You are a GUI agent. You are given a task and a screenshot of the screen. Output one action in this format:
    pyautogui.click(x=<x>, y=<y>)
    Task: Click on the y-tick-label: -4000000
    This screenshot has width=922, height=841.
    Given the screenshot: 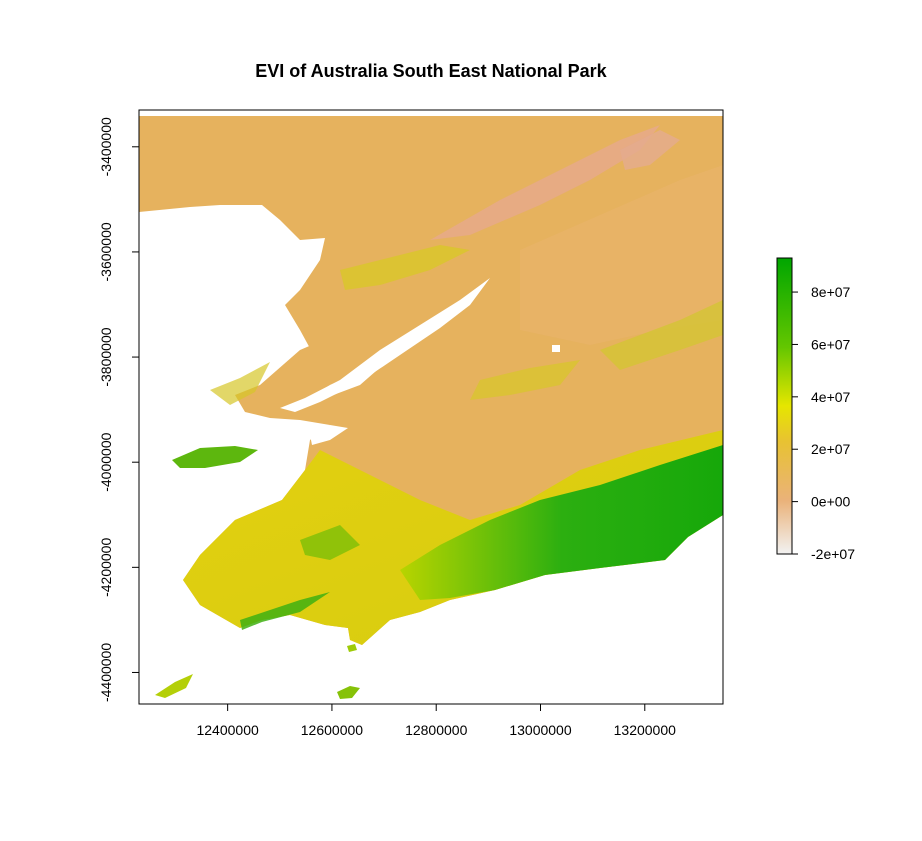 What is the action you would take?
    pyautogui.click(x=106, y=461)
    